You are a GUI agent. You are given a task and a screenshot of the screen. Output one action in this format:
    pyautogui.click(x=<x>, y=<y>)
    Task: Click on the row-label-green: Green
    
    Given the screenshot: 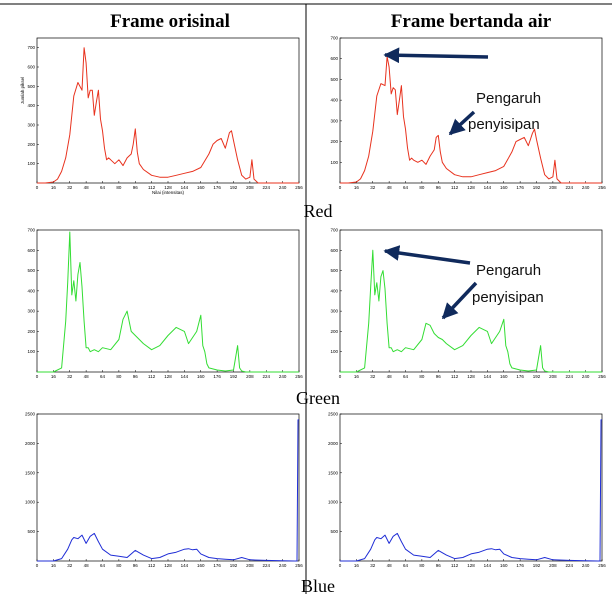 What is the action you would take?
    pyautogui.click(x=318, y=398)
    